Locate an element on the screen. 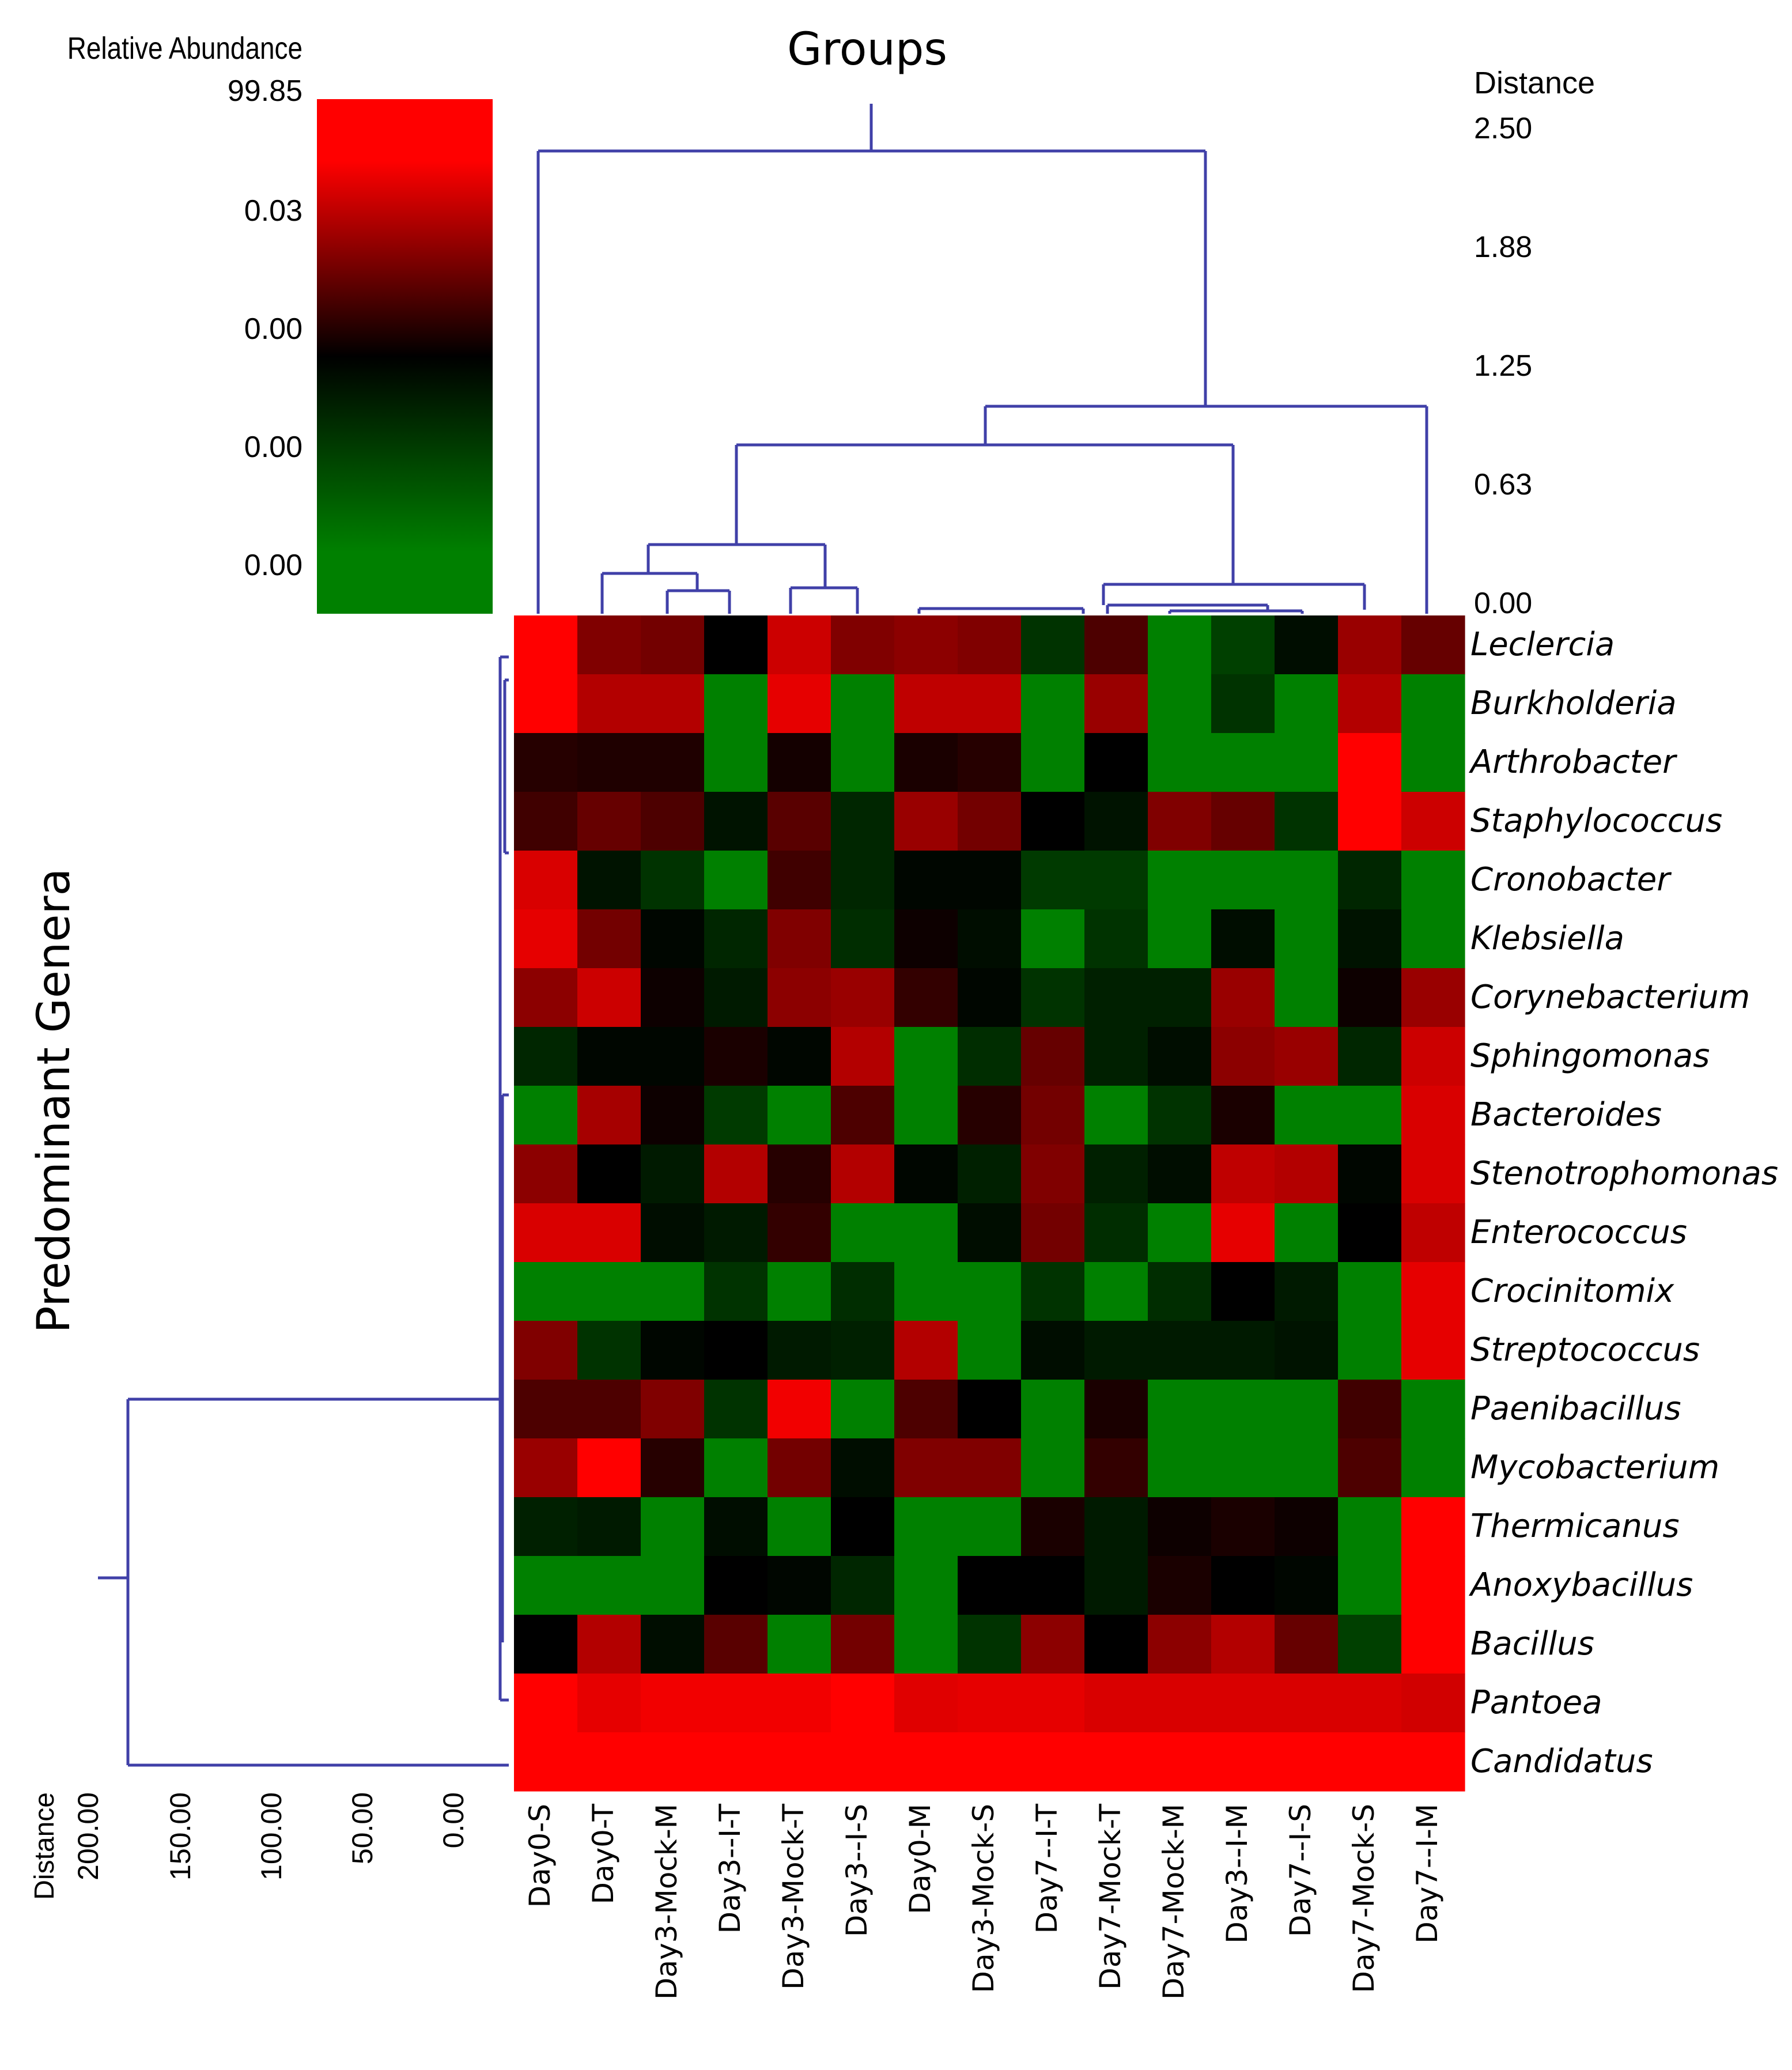  colorbar-tick-labels: 99.85 0.03 0.00 0.00 0.00 is located at coordinates (265, 328).